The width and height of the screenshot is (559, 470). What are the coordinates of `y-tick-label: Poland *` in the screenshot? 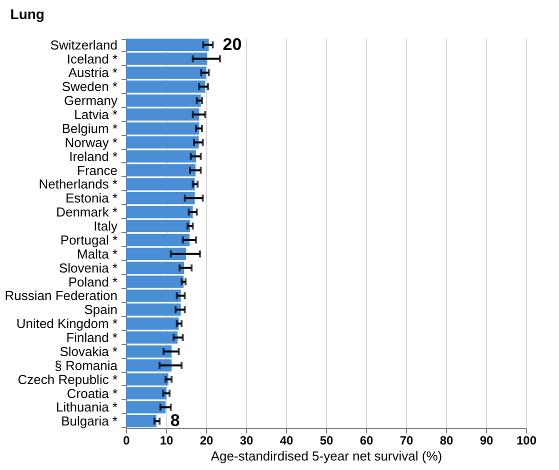 It's located at (93, 282).